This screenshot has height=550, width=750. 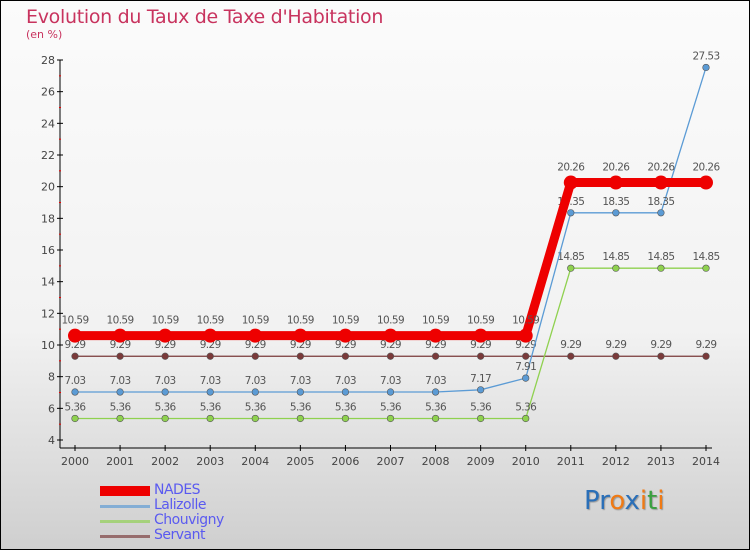 What do you see at coordinates (48, 345) in the screenshot?
I see `y-tick-label: 10` at bounding box center [48, 345].